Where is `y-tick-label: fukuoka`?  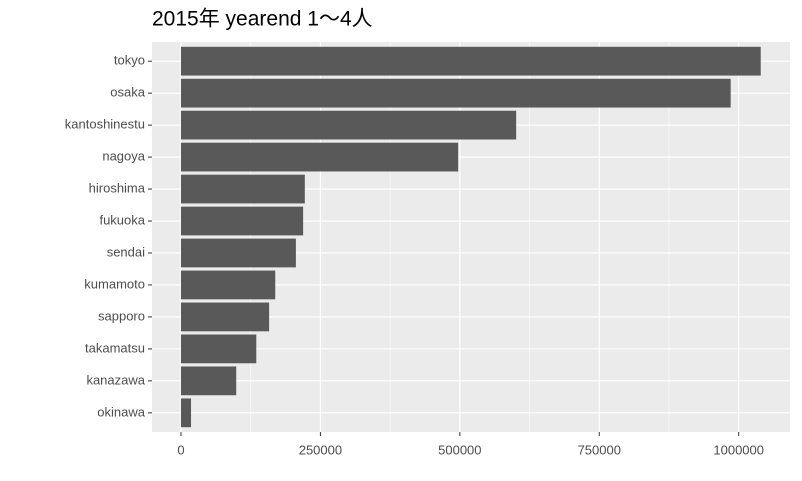
y-tick-label: fukuoka is located at coordinates (122, 219).